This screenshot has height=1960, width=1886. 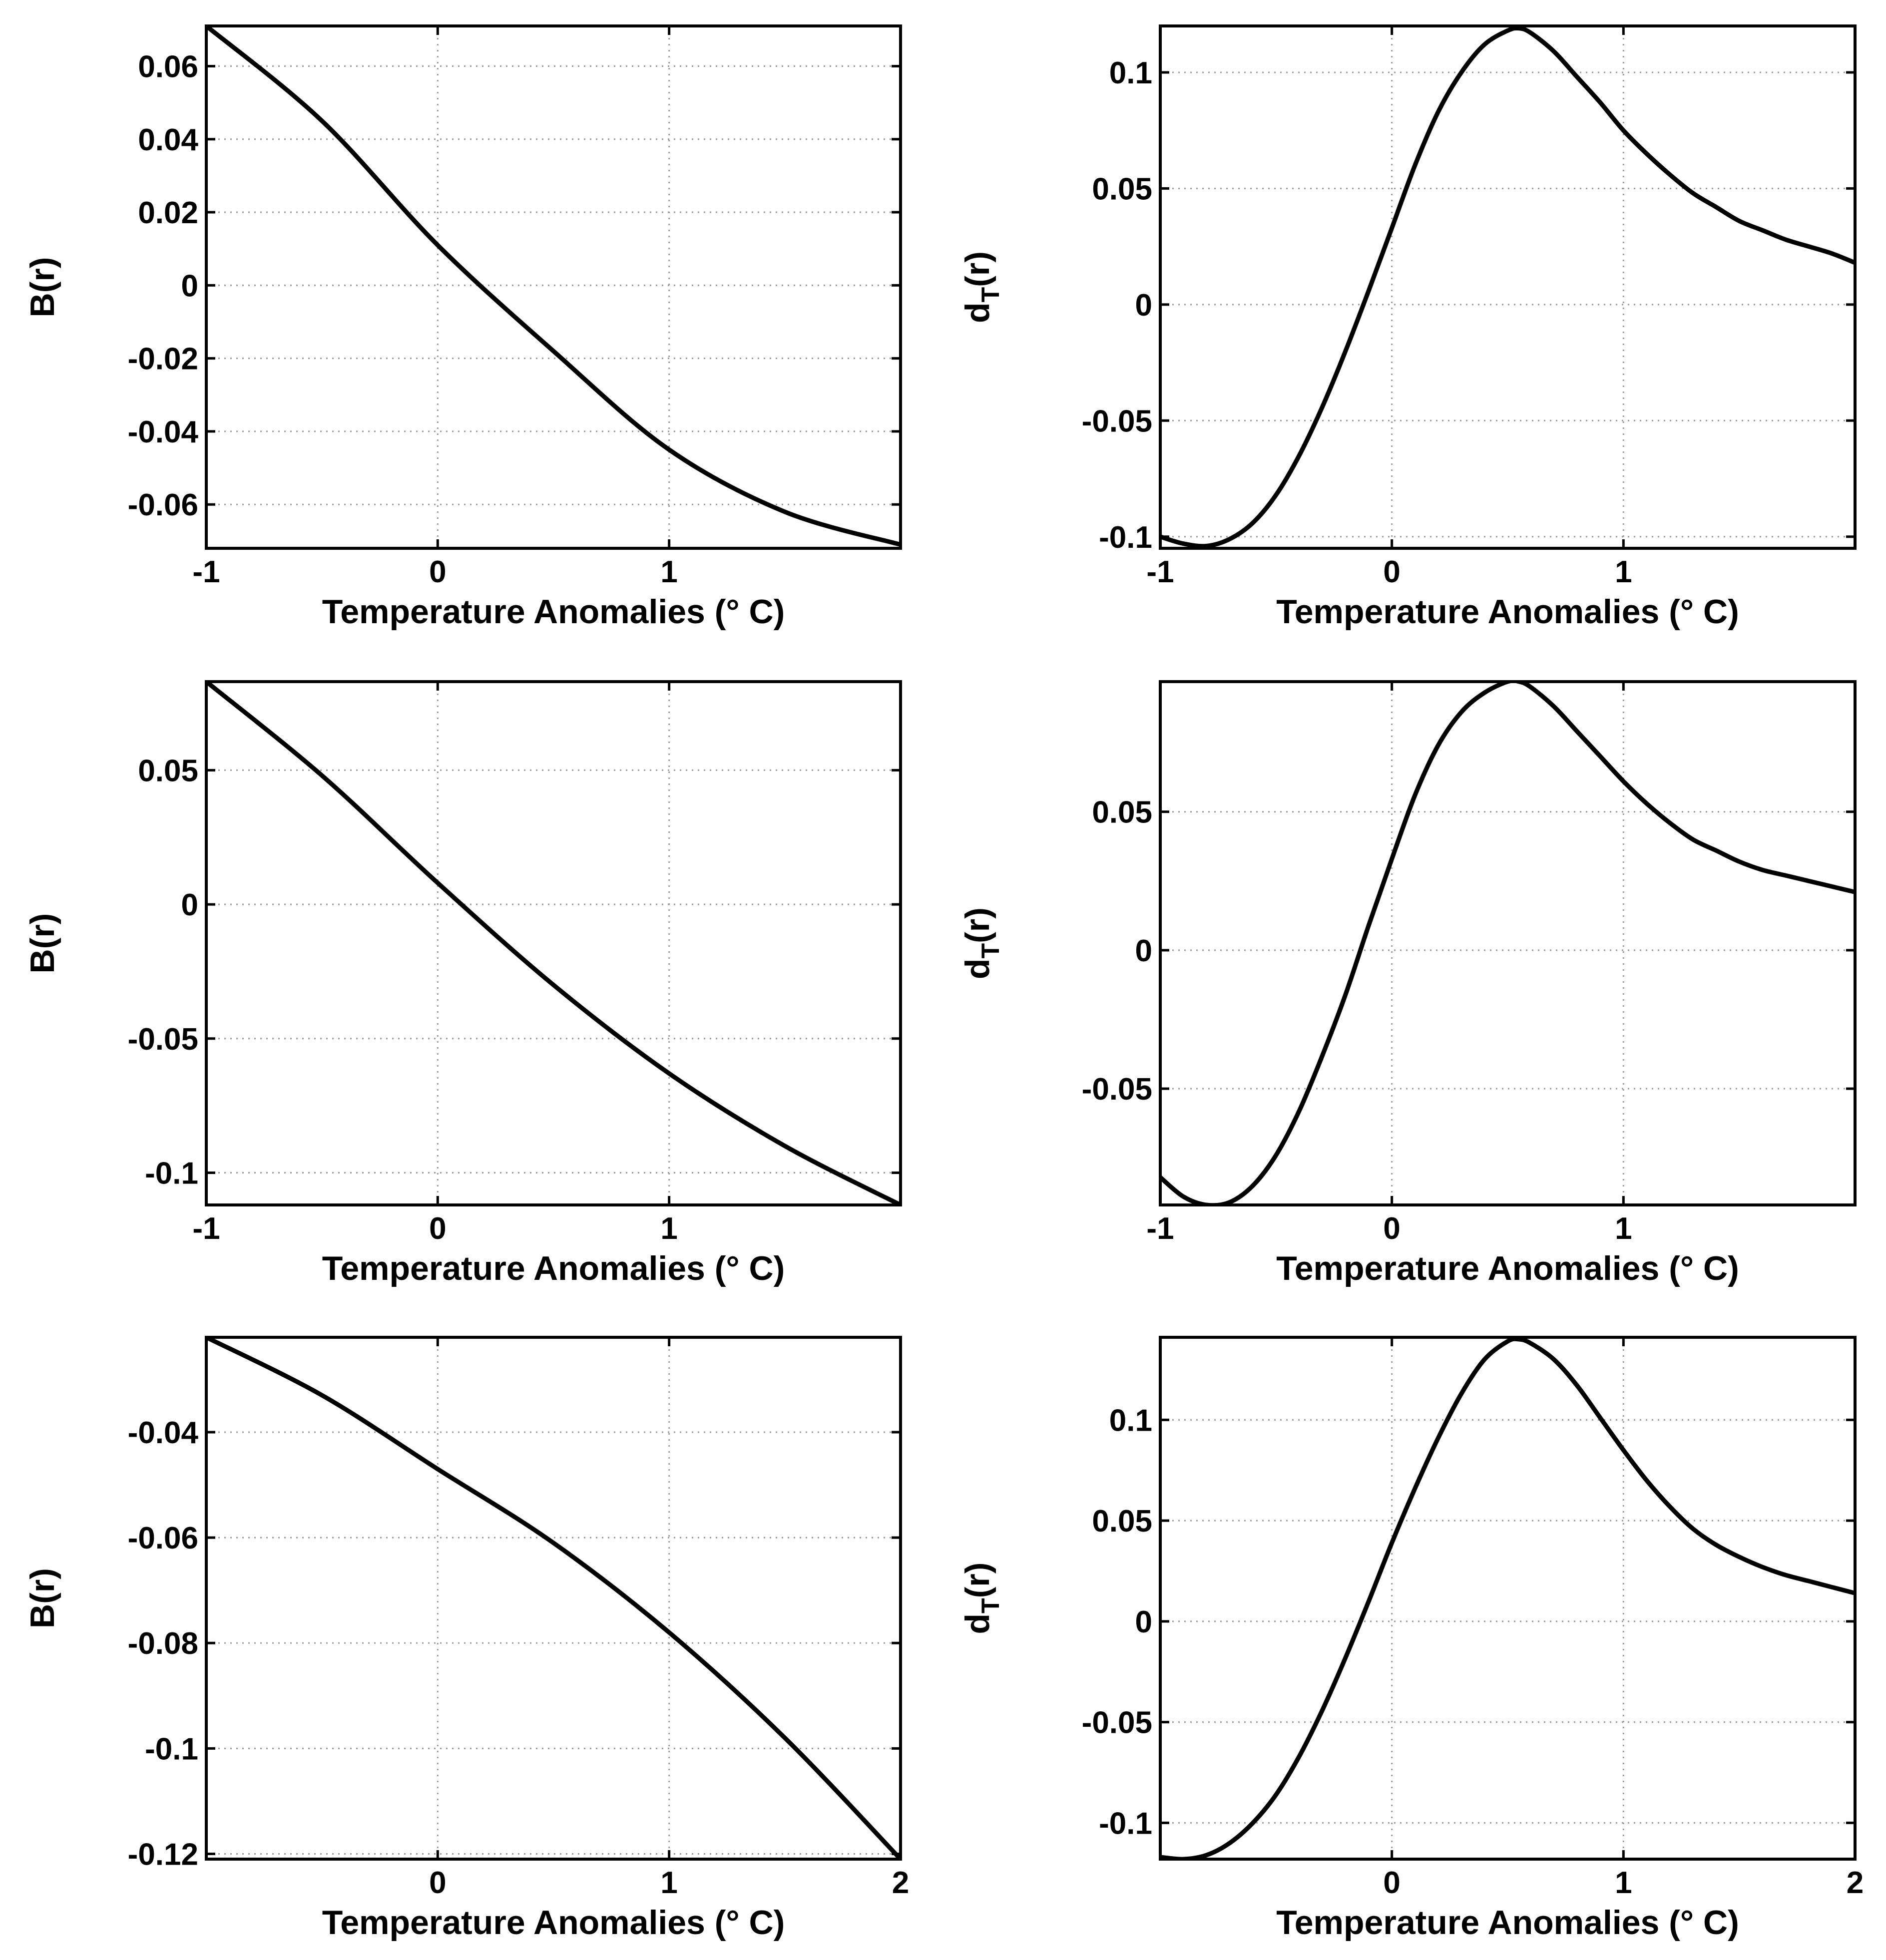 What do you see at coordinates (163, 359) in the screenshot?
I see `y-tick-label: -0.02` at bounding box center [163, 359].